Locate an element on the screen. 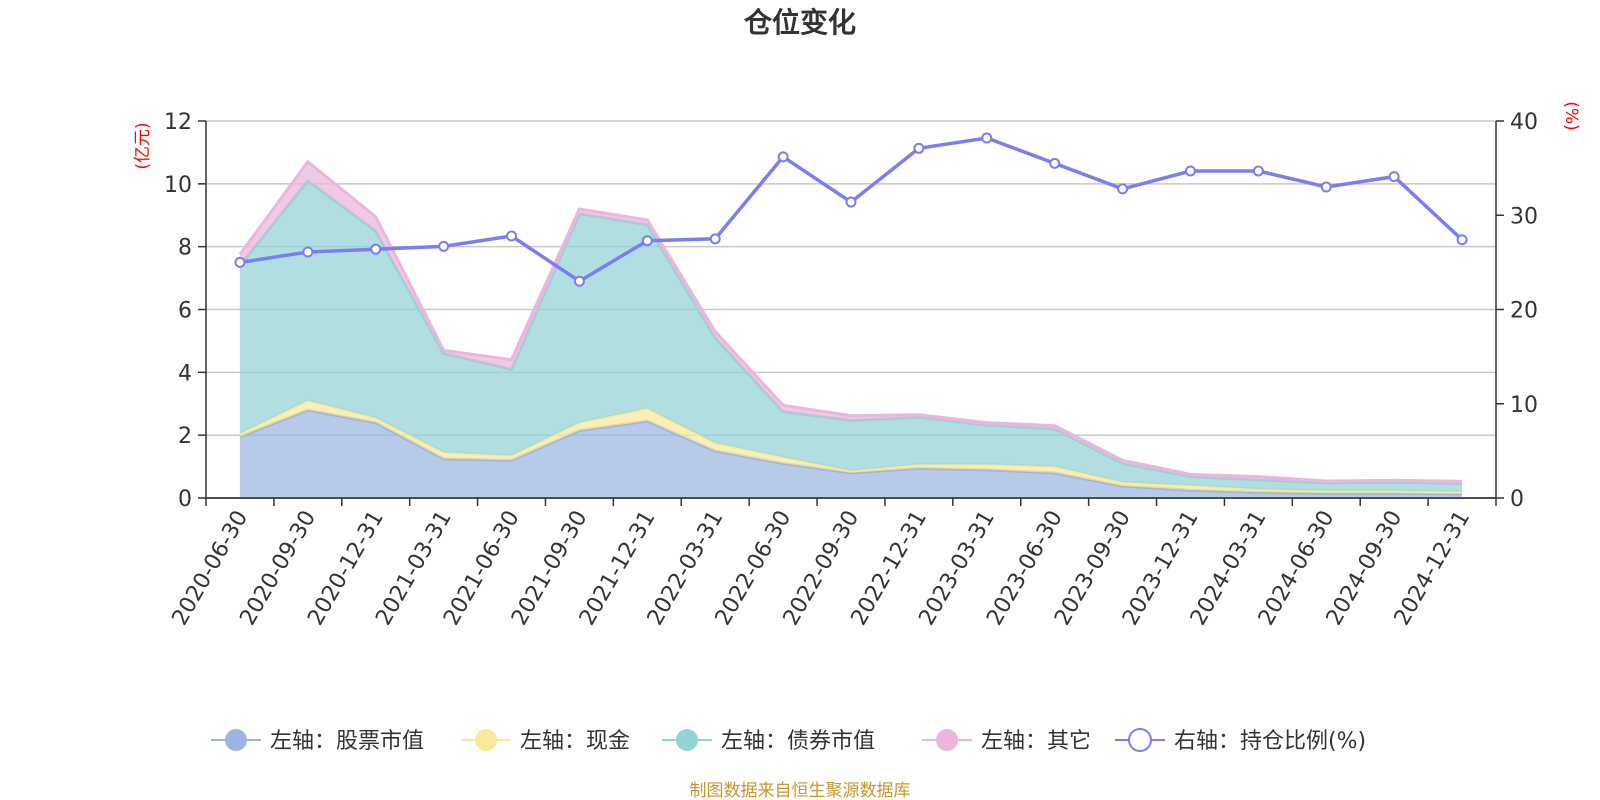  right-tick-label: 30 is located at coordinates (1524, 216).